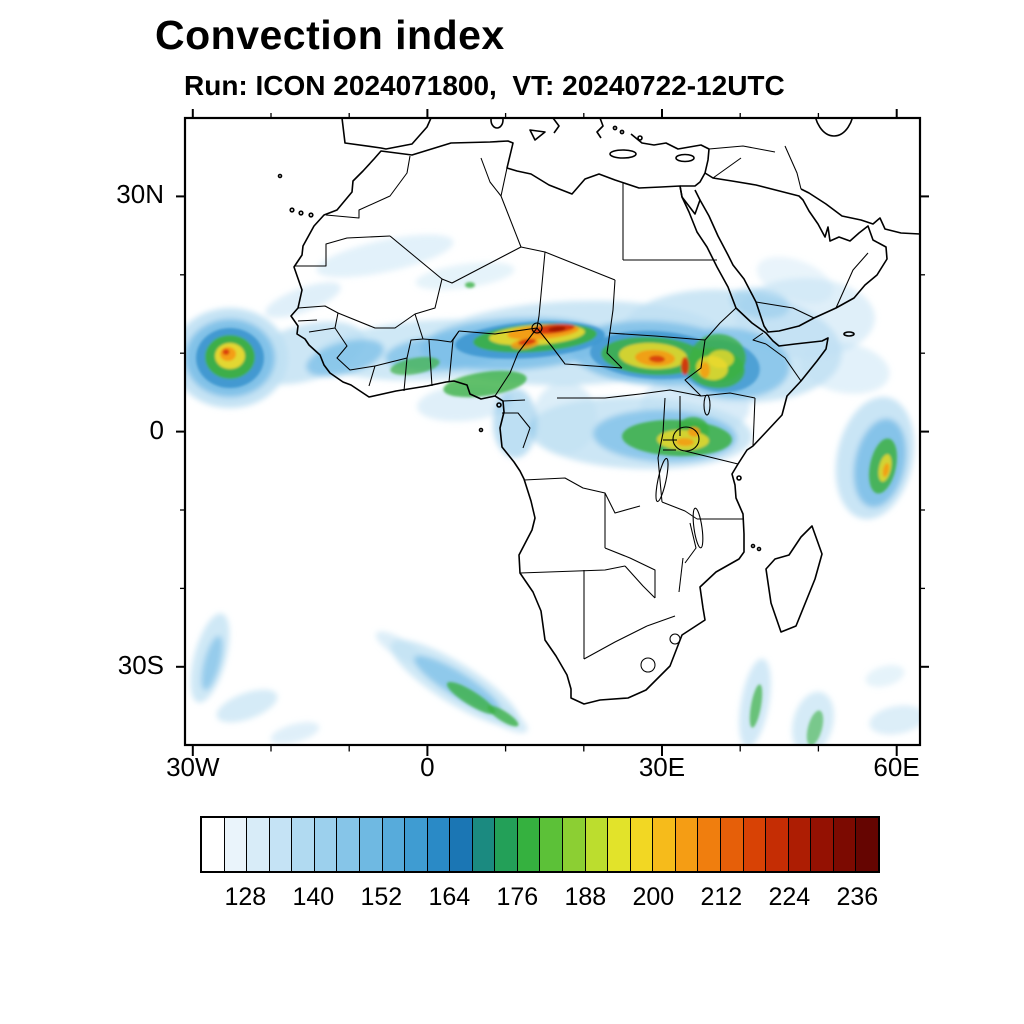 This screenshot has width=1024, height=1024. What do you see at coordinates (849, 334) in the screenshot?
I see `socotra-outline` at bounding box center [849, 334].